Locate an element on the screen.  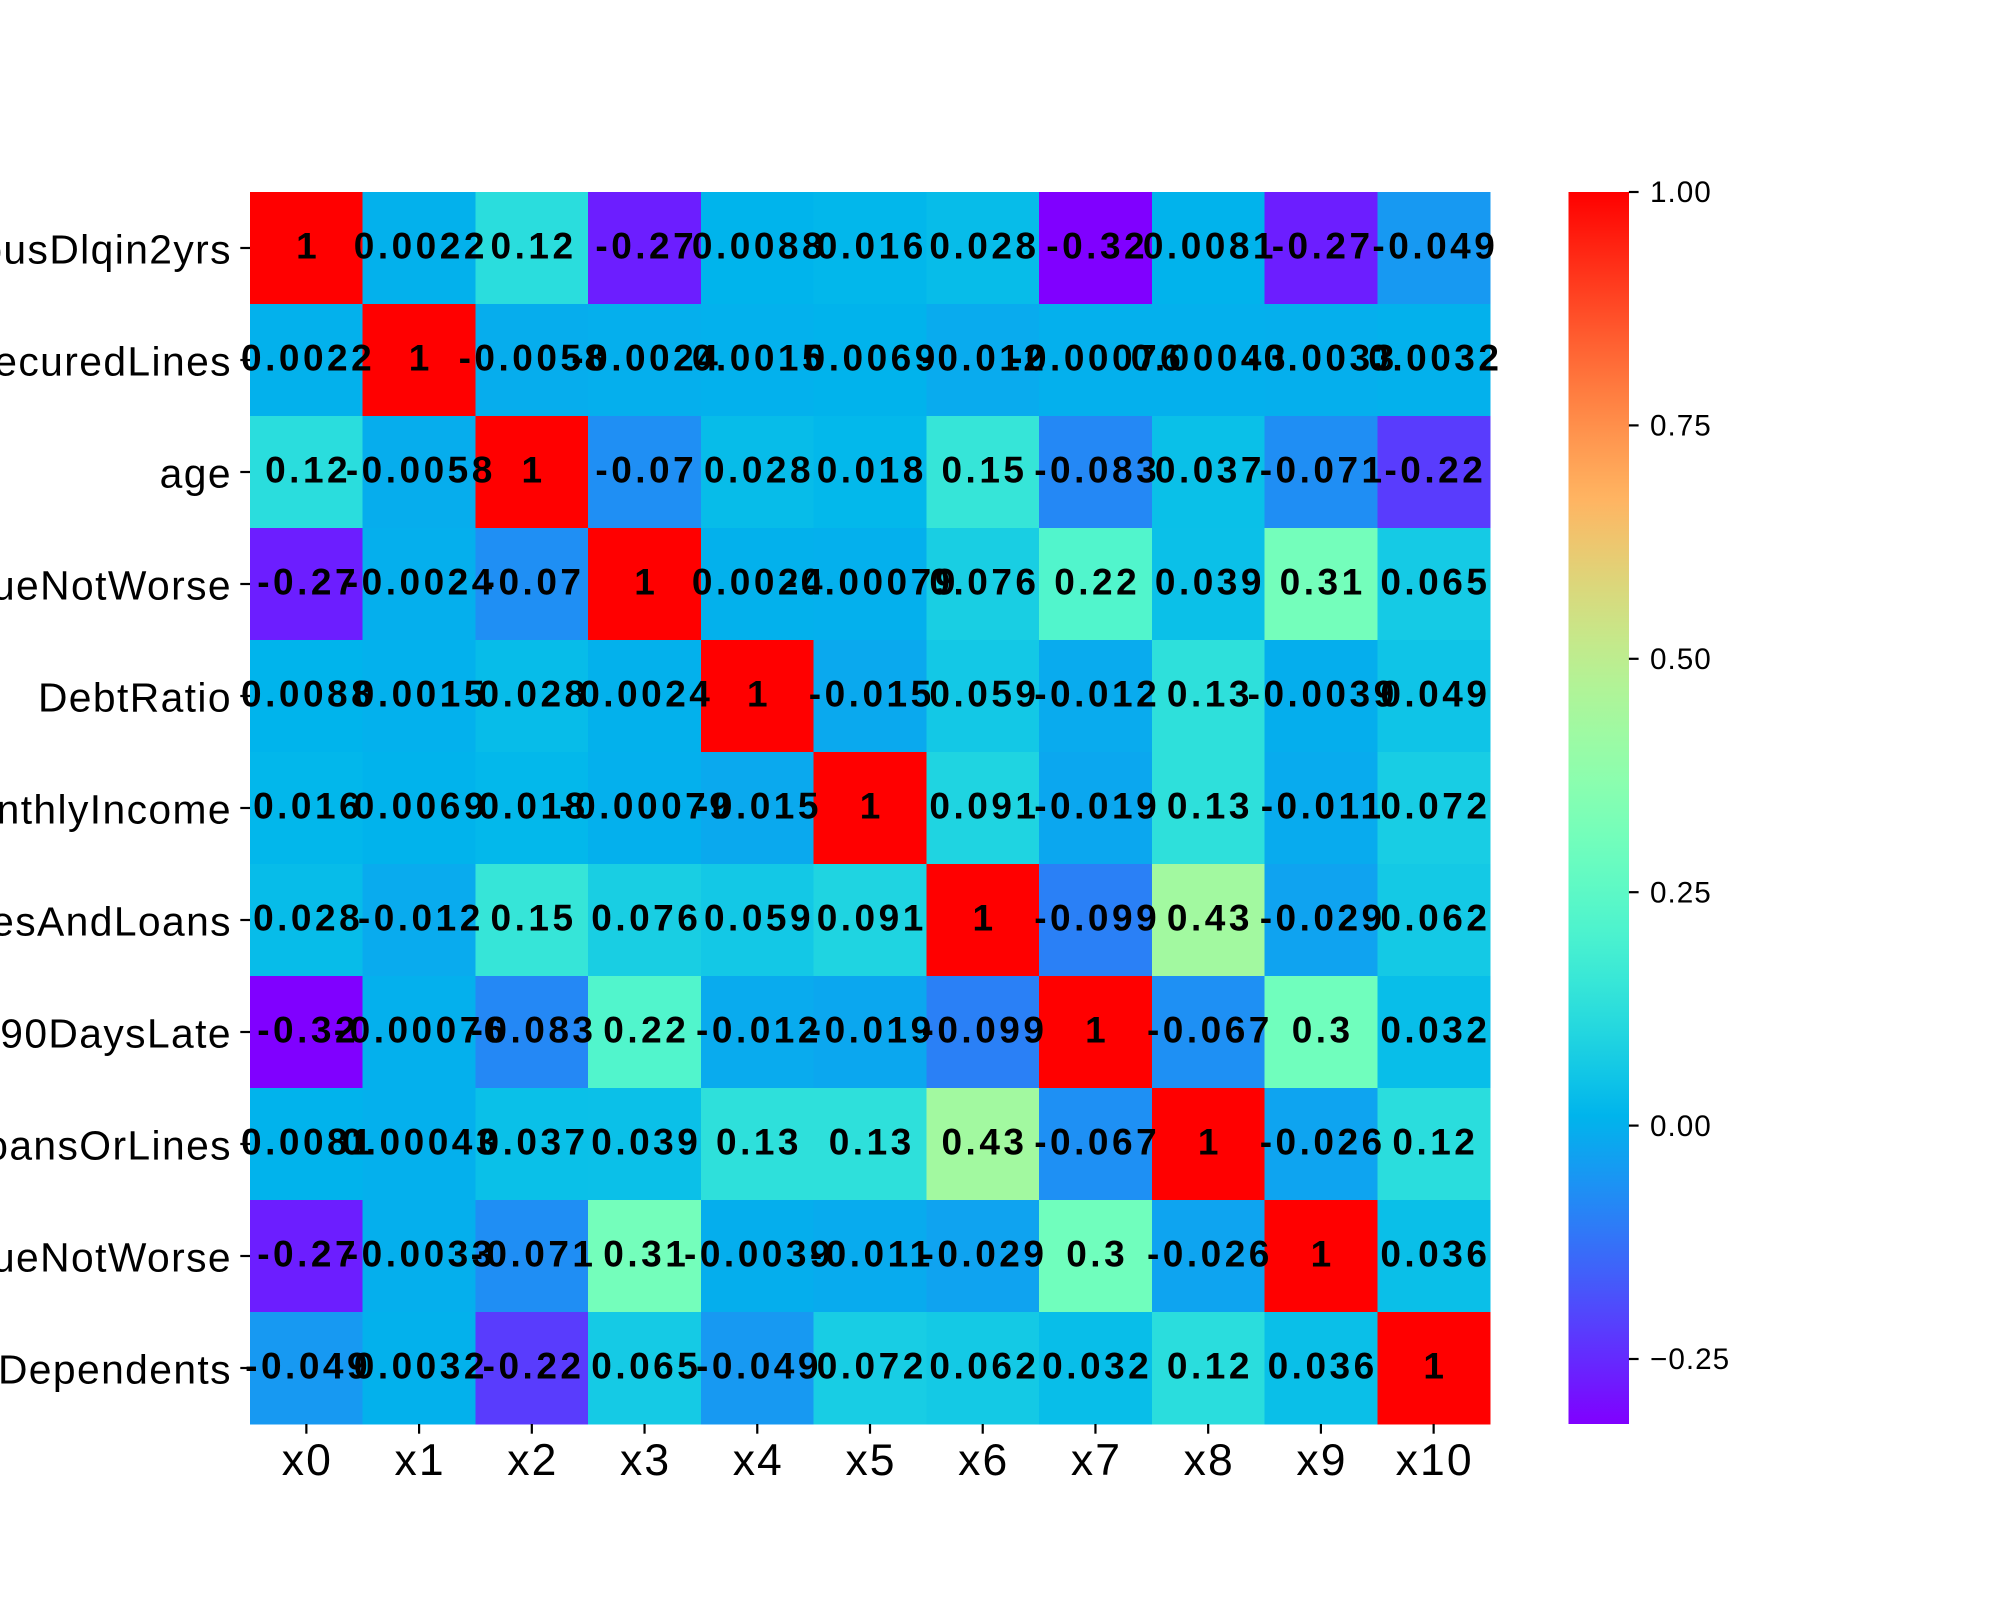
svg-text: 0.018 is located at coordinates (534, 805).